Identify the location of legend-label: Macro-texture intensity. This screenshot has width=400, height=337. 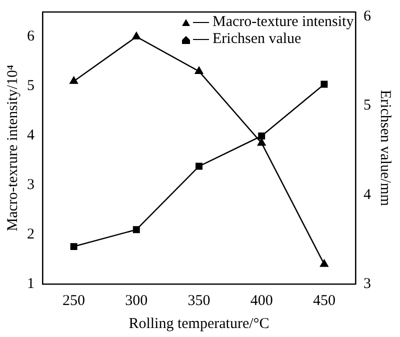
(283, 22).